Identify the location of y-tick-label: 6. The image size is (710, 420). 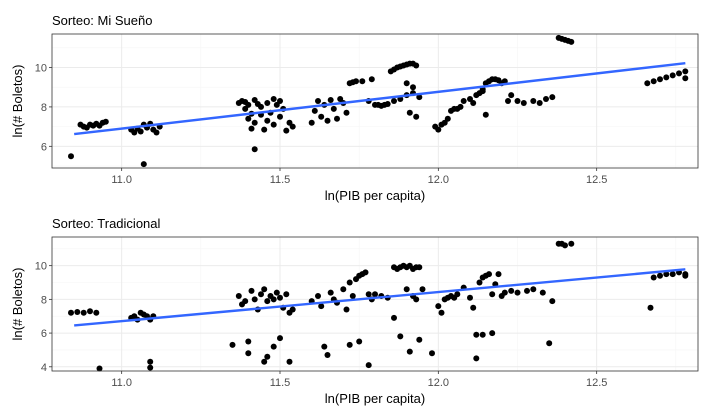
(44, 147).